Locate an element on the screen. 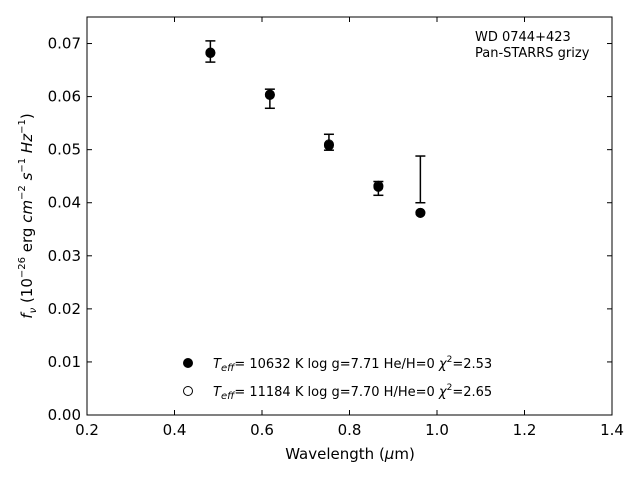 This screenshot has width=640, height=480. annotation: WD 0744+423 Pan-STARRS grizy is located at coordinates (532, 45).